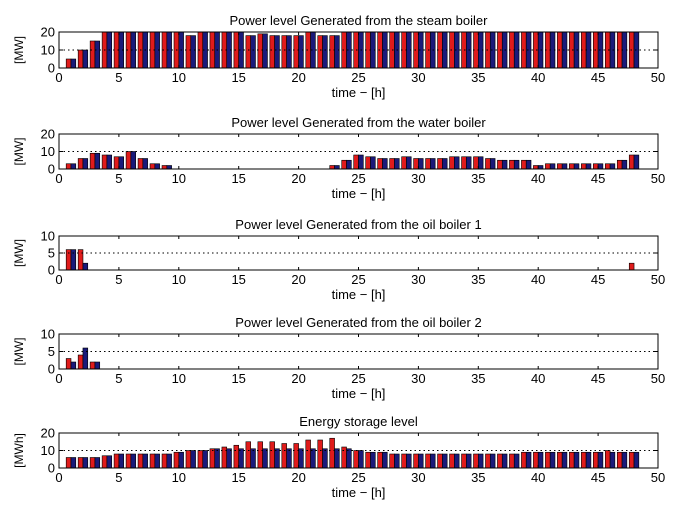 The image size is (683, 510). I want to click on y-tick-label: 10, so click(48, 236).